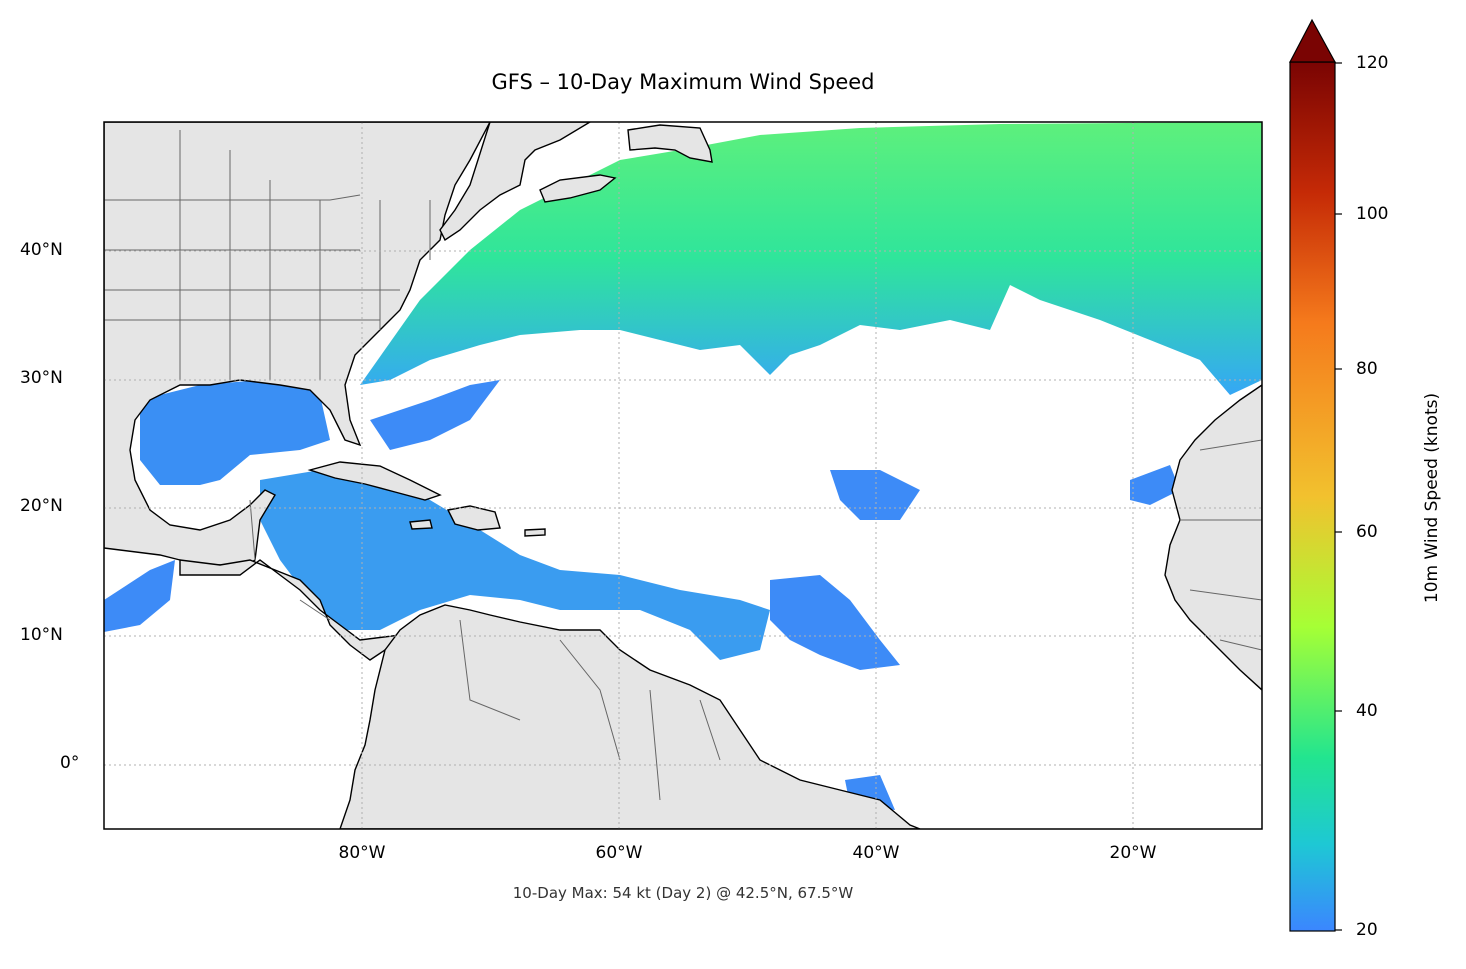 The image size is (1466, 969). Describe the element at coordinates (619, 853) in the screenshot. I see `lon-tick-60w: 60°W` at that location.